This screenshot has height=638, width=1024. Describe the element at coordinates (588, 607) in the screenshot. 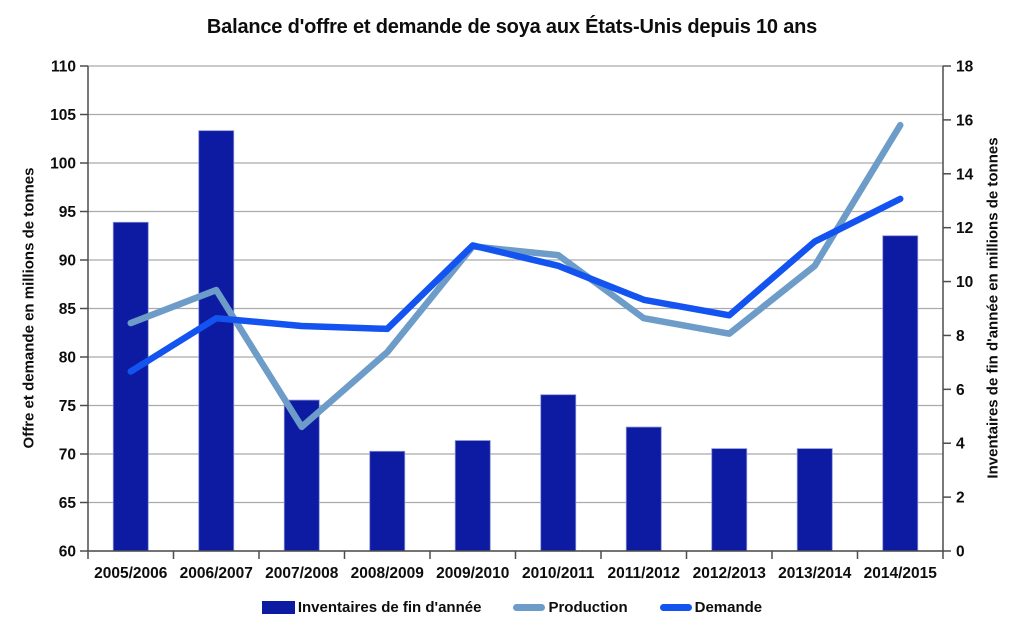

I see `production-legend-label: Production` at that location.